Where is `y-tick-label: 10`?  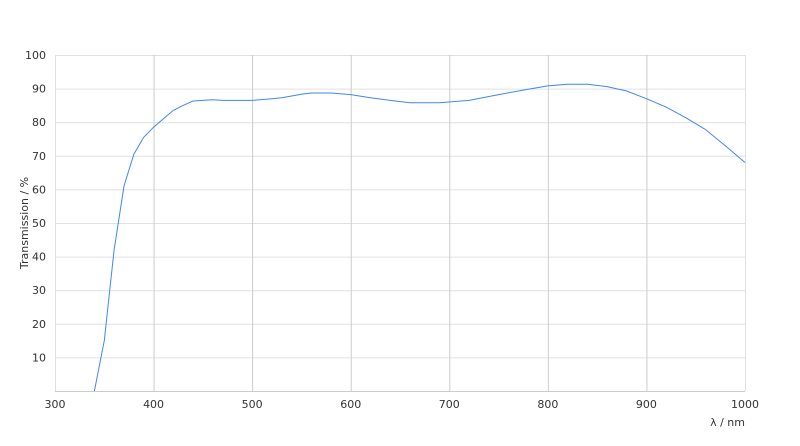 y-tick-label: 10 is located at coordinates (39, 357).